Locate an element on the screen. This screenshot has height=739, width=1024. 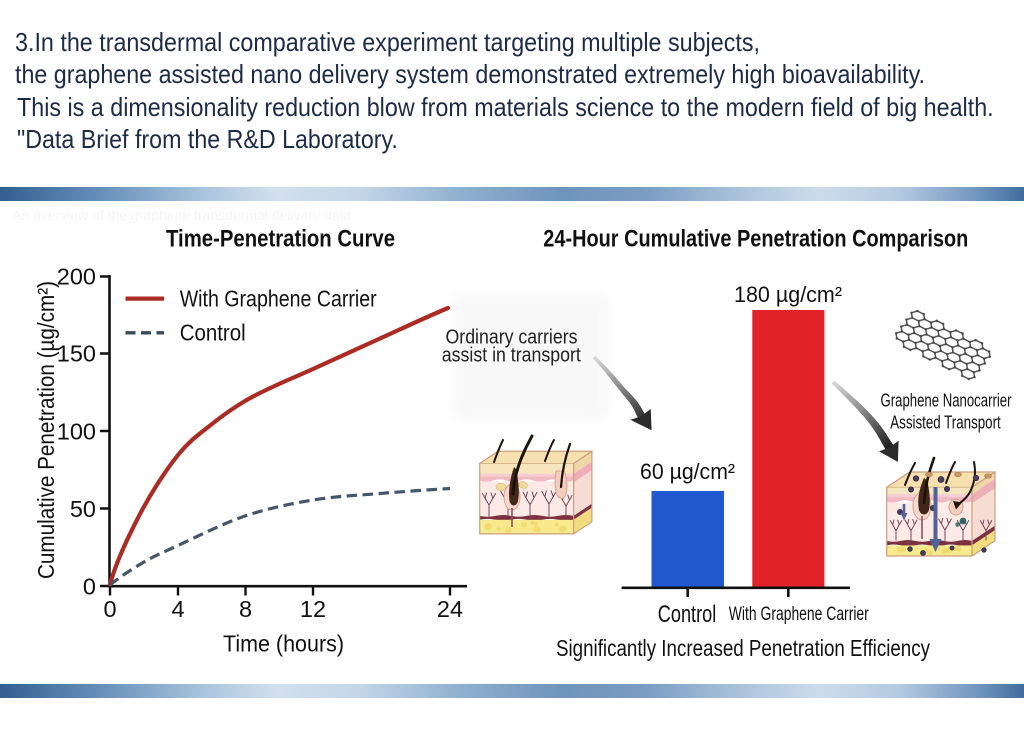
svg-text: 12 is located at coordinates (313, 609).